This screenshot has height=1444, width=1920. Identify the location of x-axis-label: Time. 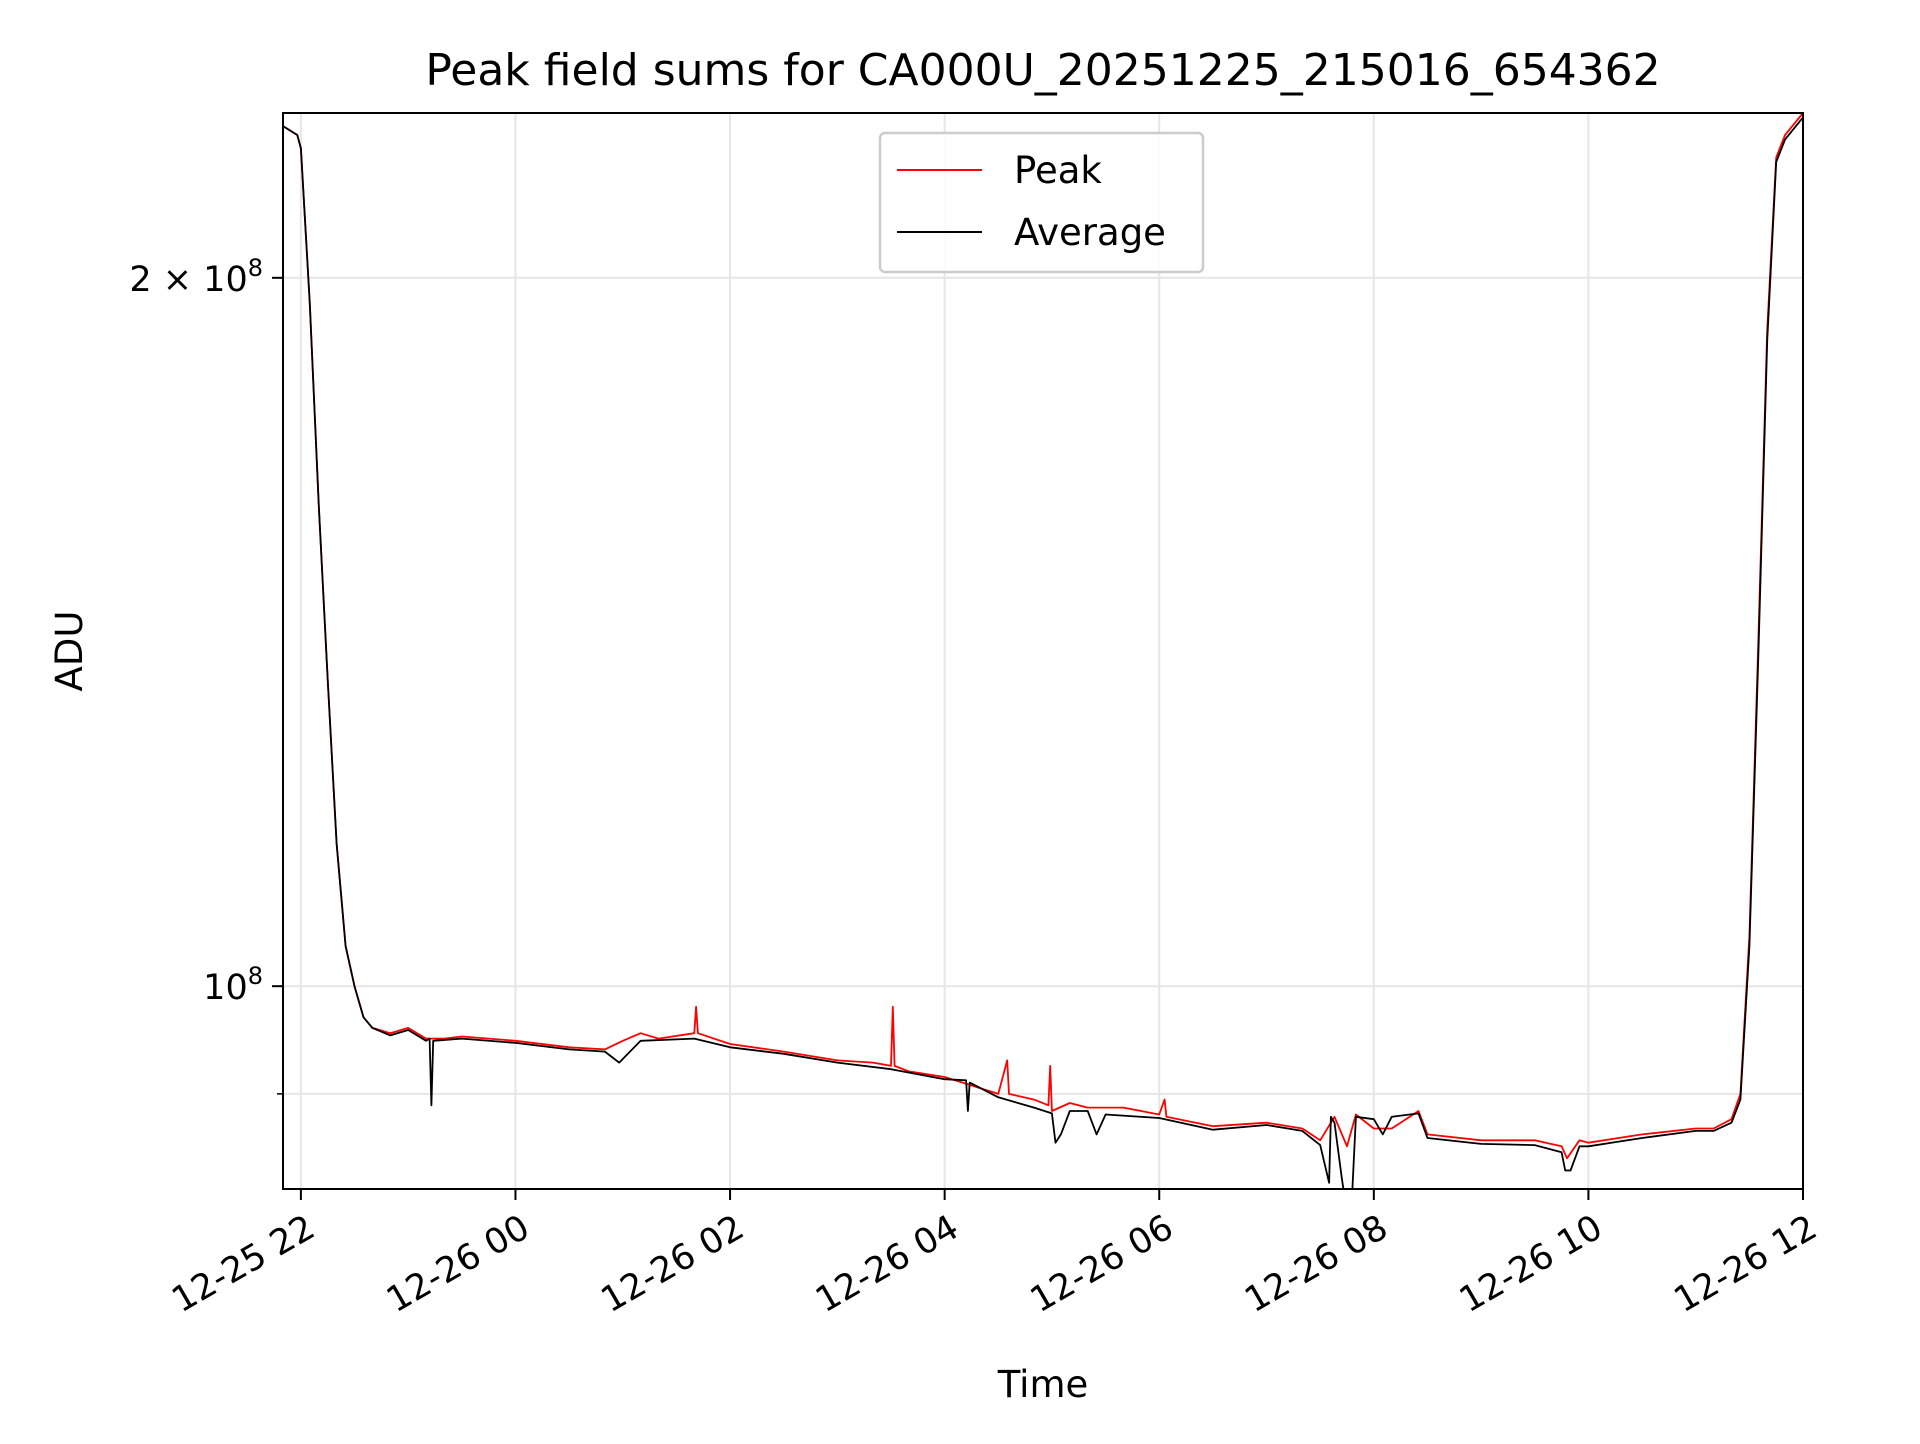
(1043, 1384).